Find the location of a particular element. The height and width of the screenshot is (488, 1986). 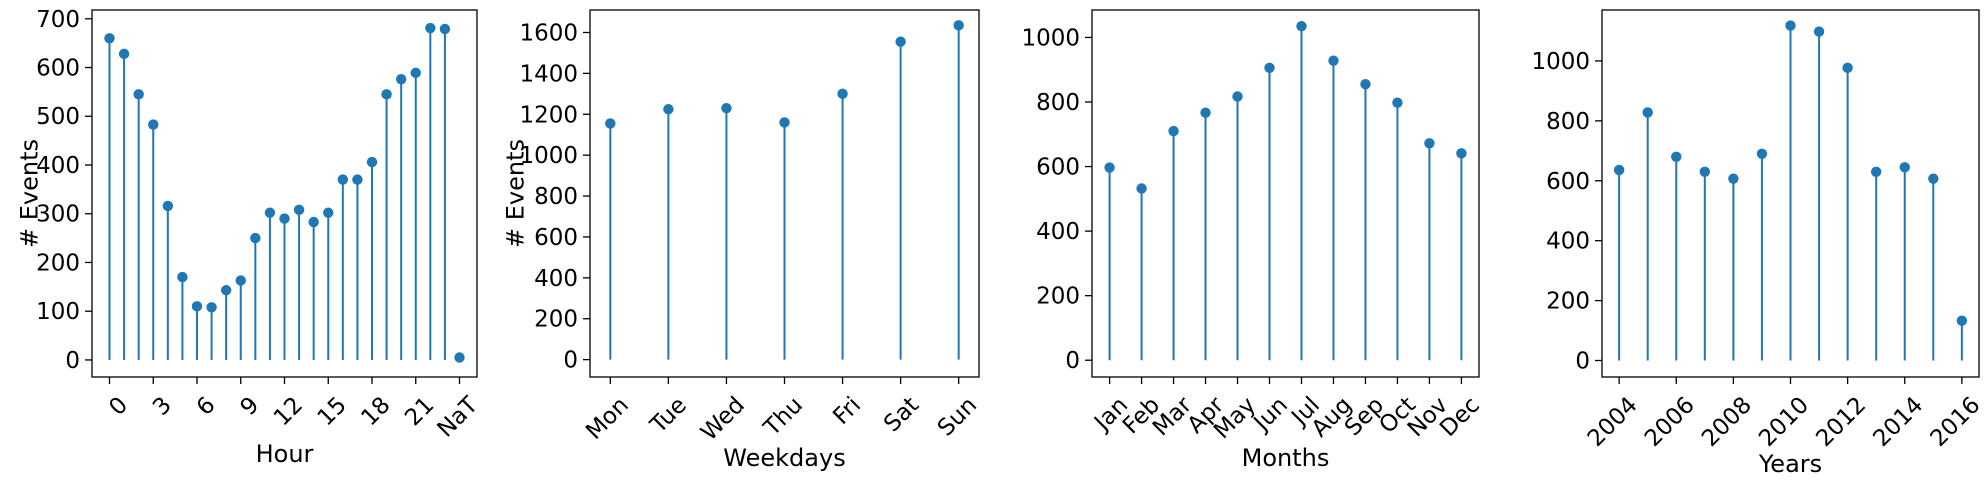

y-tick-label: 1200 is located at coordinates (548, 115).